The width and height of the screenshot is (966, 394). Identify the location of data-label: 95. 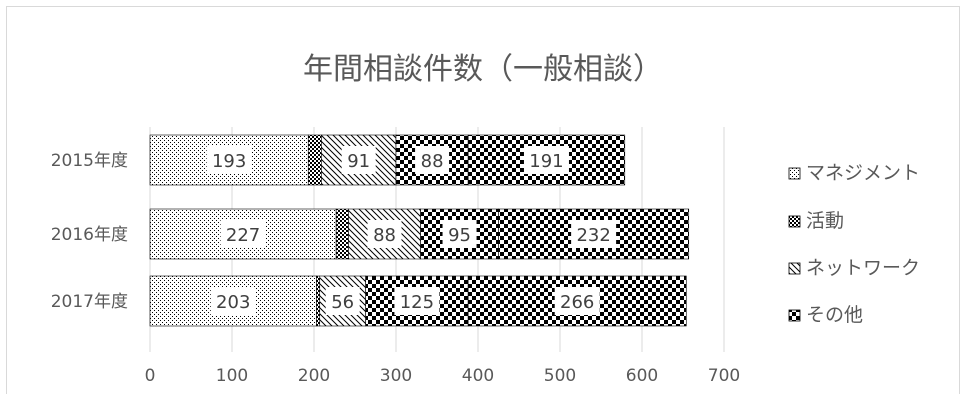
(459, 235).